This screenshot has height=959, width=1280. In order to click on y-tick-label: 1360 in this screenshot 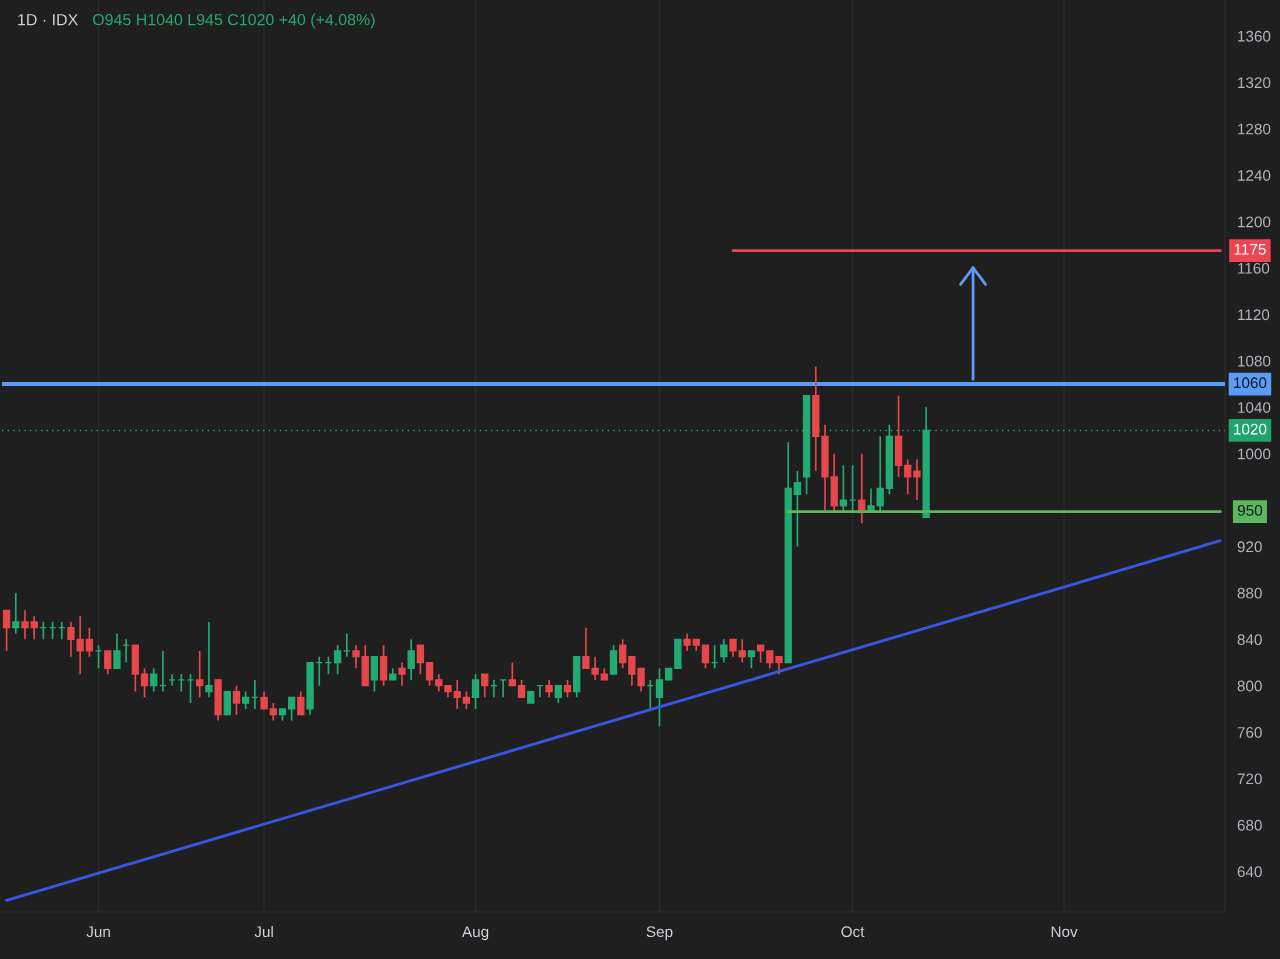, I will do `click(1254, 36)`.